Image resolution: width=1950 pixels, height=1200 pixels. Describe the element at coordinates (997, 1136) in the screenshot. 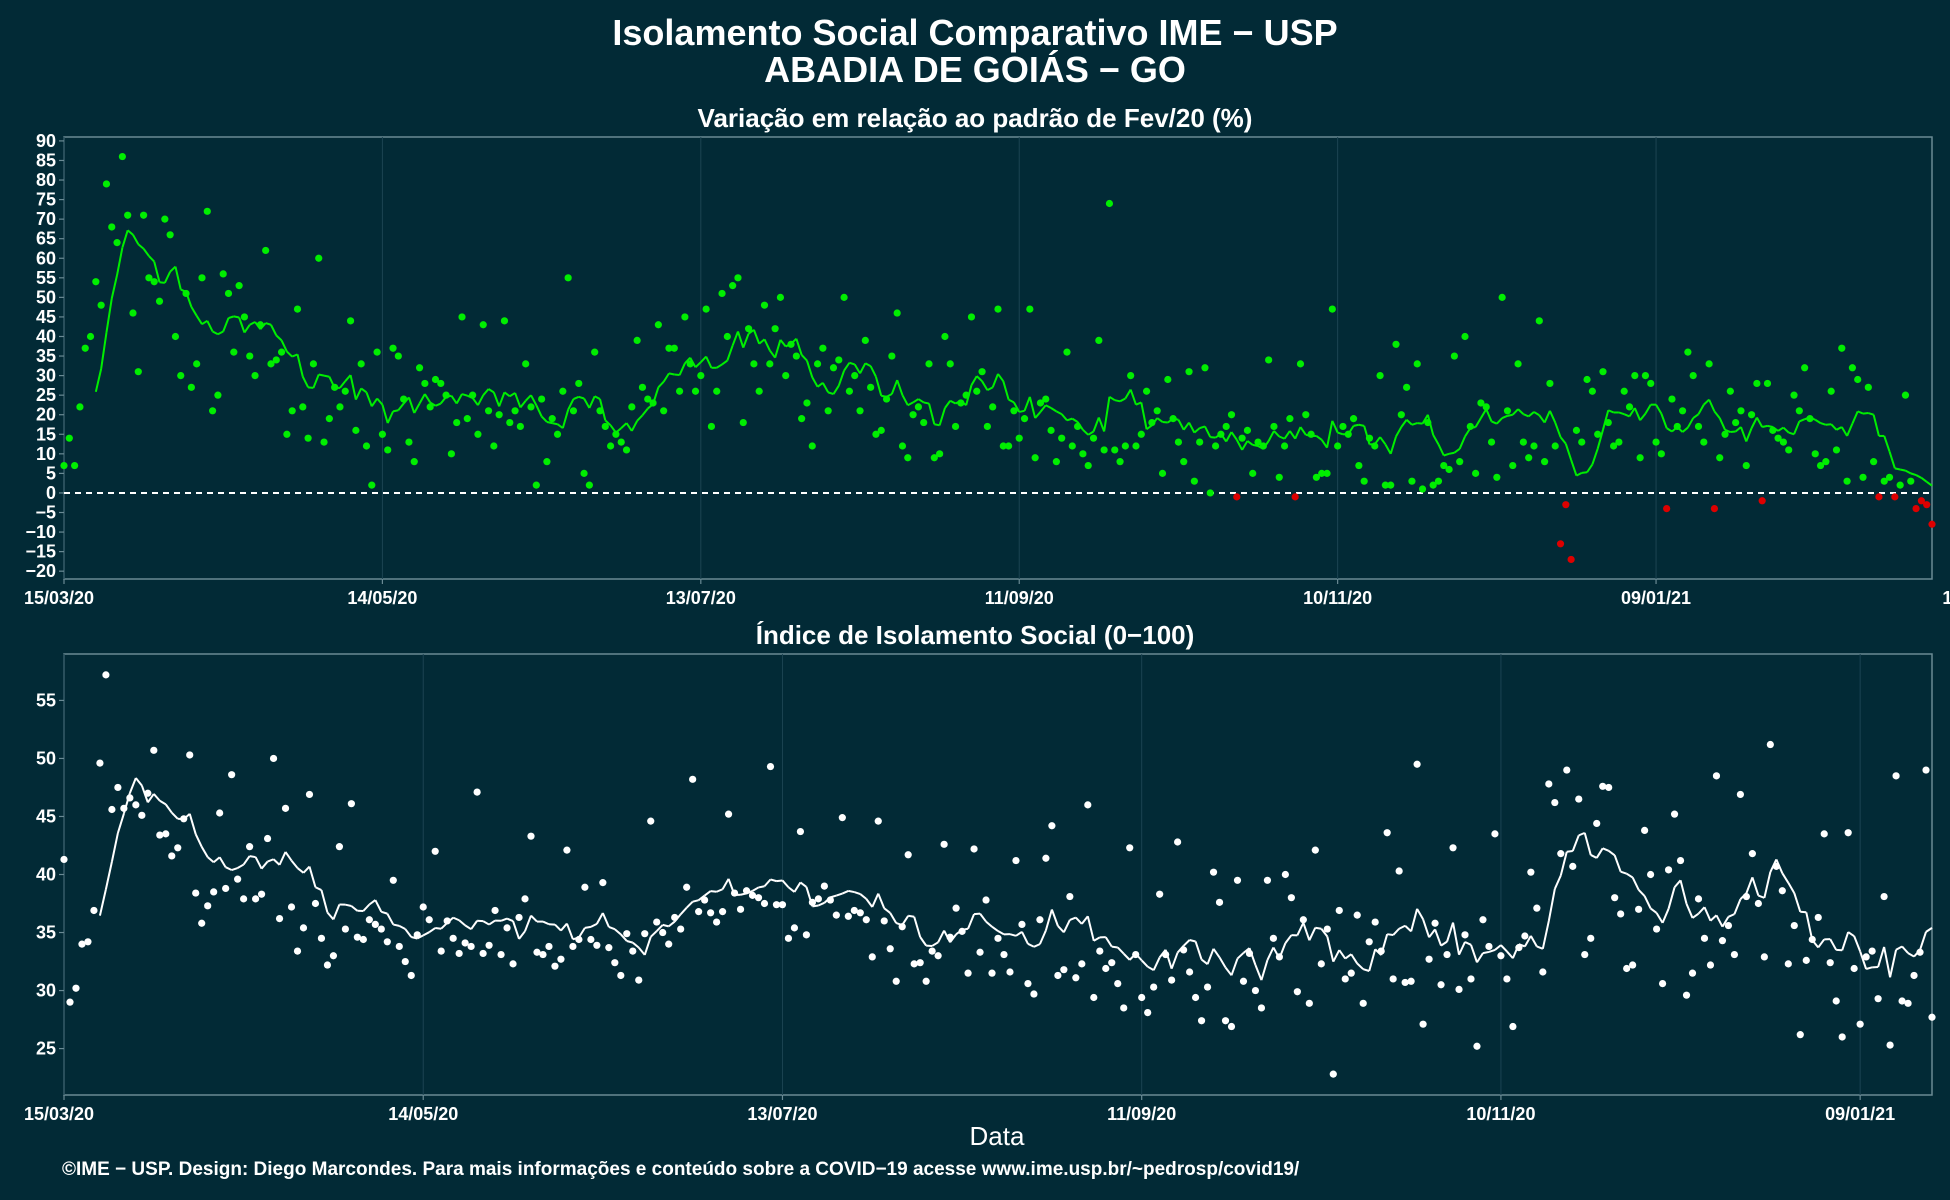

I see `x-axis-label: Data` at that location.